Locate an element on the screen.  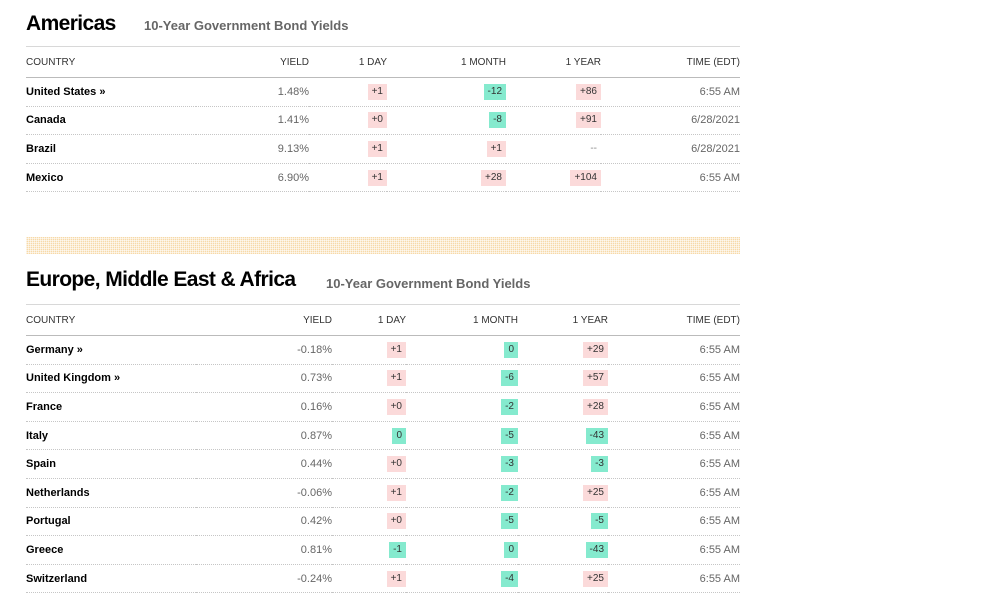
table-row: Spain 0.44% +0 -3 -3 6:55 AM is located at coordinates (383, 464).